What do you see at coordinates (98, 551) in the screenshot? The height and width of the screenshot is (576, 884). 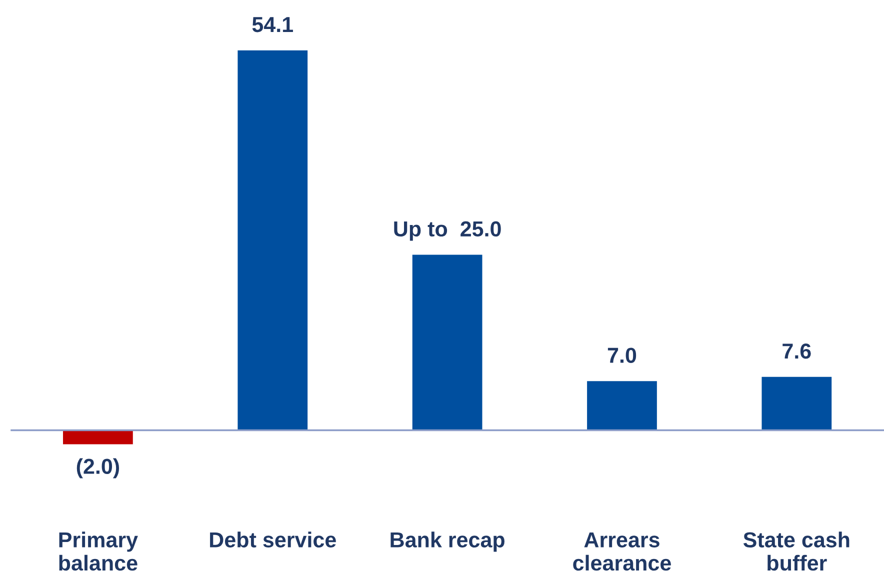 I see `x-tick-label: Primary balance` at bounding box center [98, 551].